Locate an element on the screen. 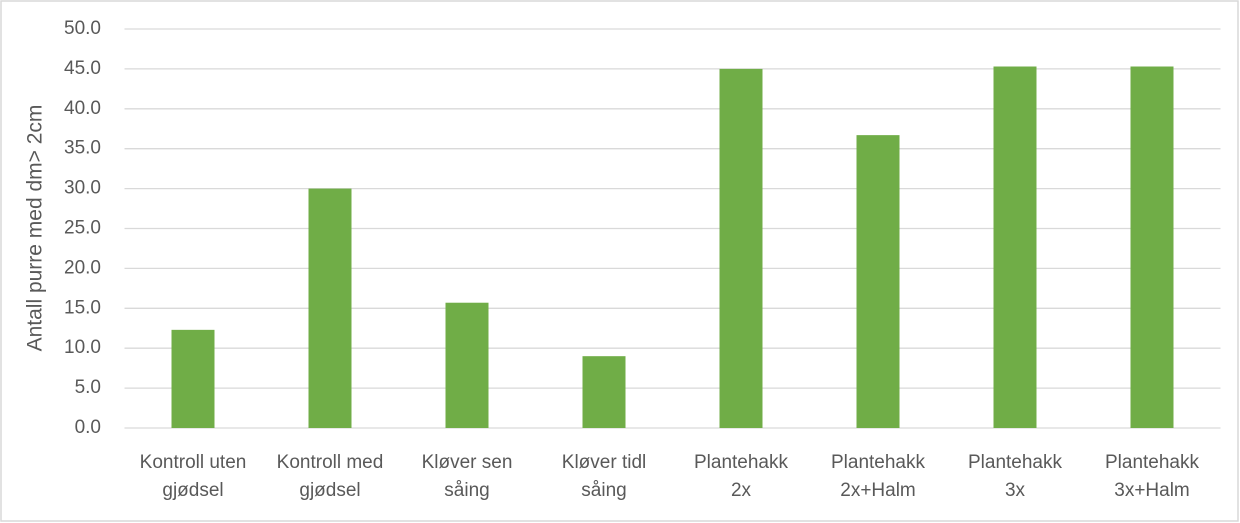  y-tick-label: 30.0 is located at coordinates (82, 188).